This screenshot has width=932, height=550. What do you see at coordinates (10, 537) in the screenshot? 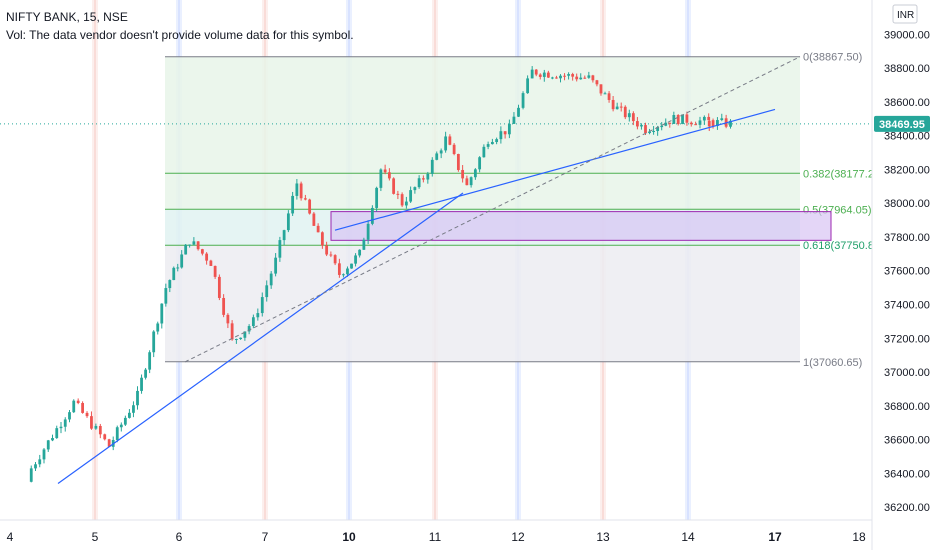
I see `time-tick-label: 4` at bounding box center [10, 537].